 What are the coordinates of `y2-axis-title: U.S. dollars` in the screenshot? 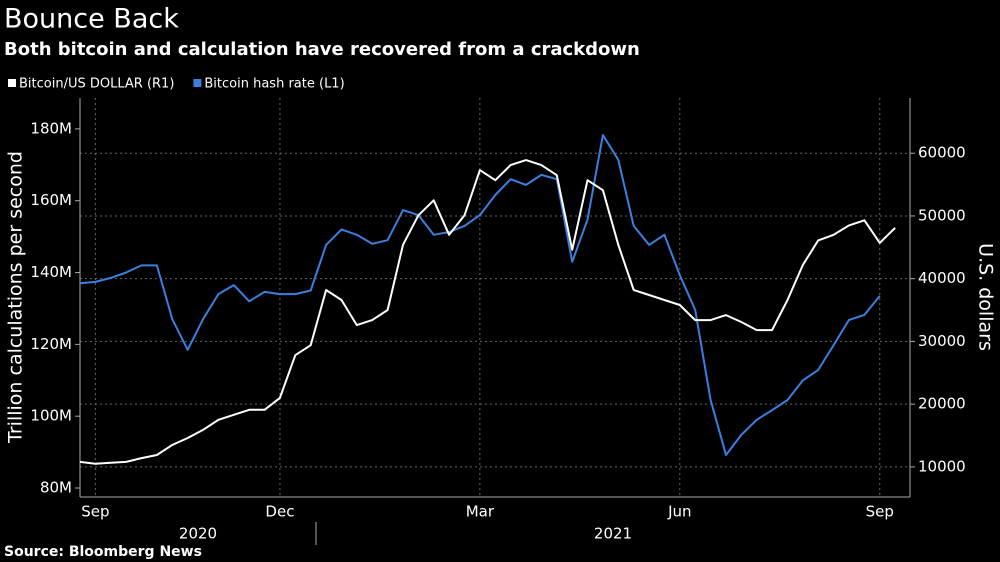 It's located at (986, 297).